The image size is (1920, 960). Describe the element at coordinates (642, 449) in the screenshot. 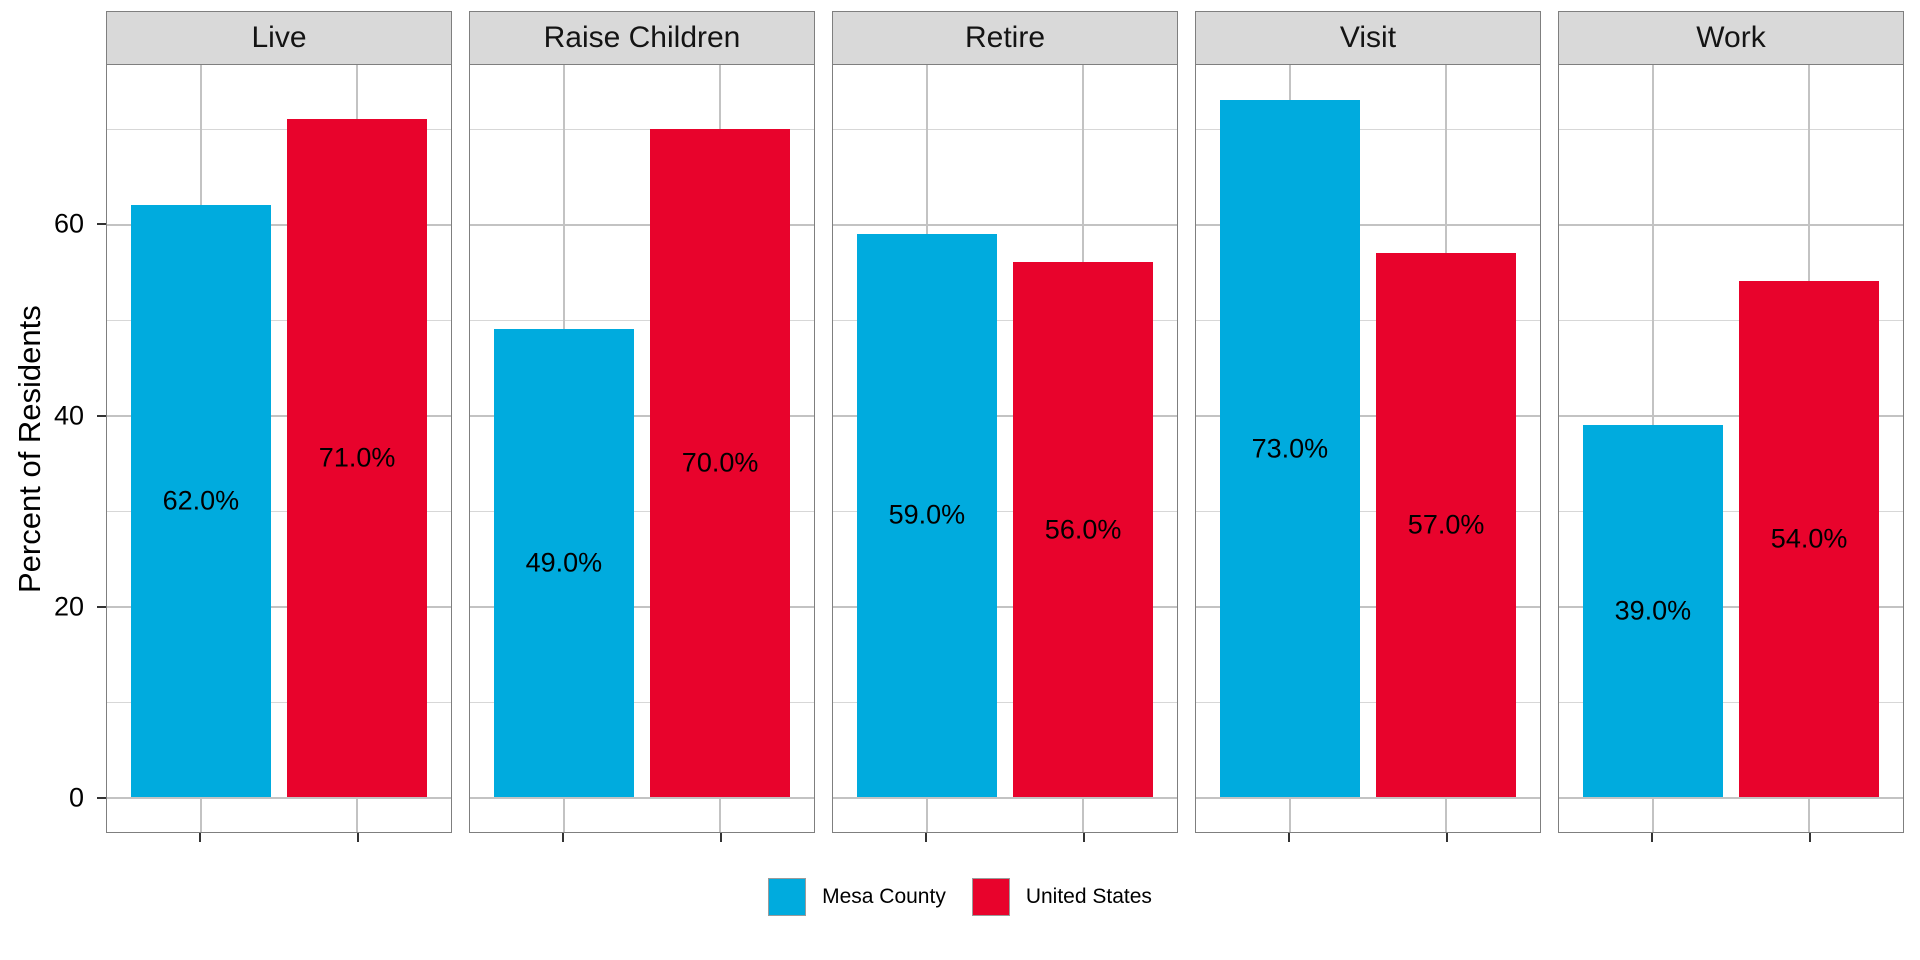

I see `facet-panel: 49.0% 70.0%` at that location.